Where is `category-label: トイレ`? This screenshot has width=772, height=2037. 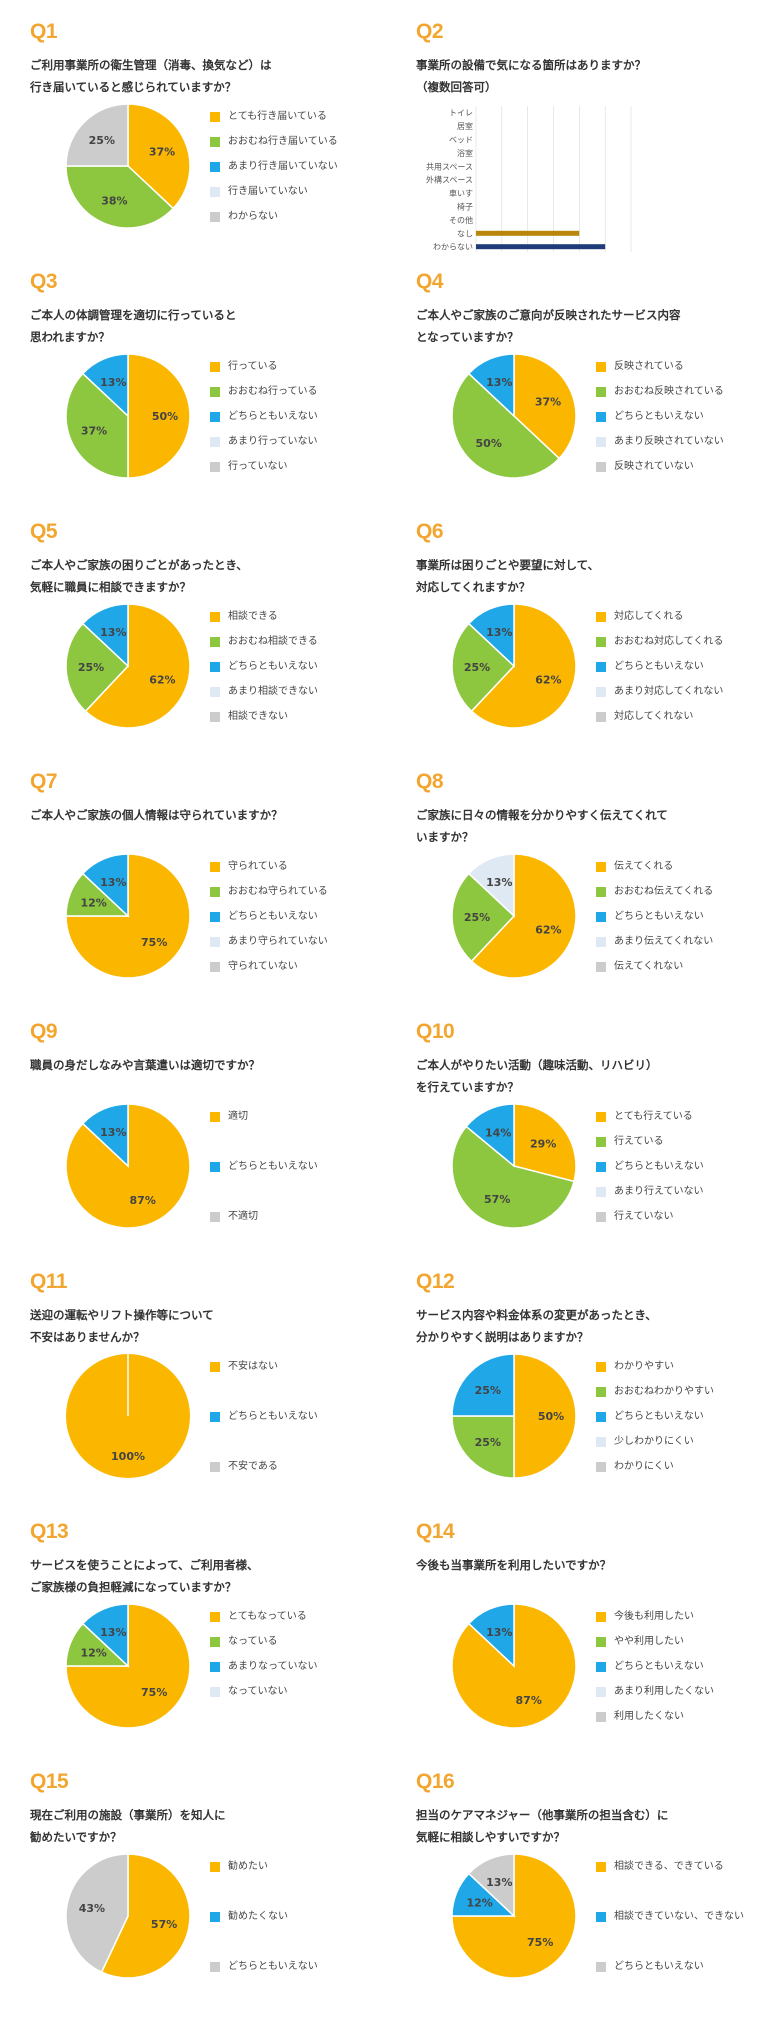 category-label: トイレ is located at coordinates (461, 113).